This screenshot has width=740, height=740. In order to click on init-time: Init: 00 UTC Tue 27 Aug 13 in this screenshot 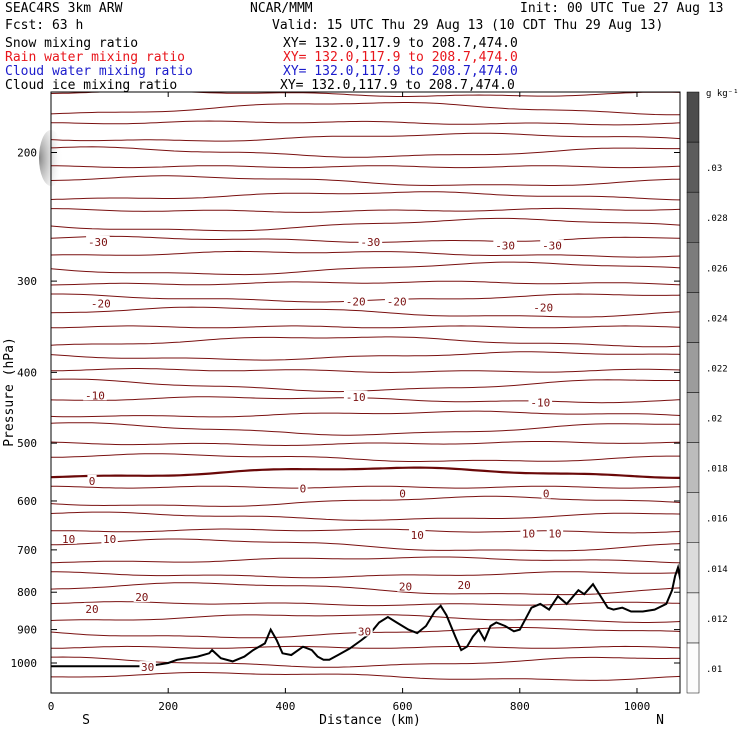, I will do `click(622, 8)`.